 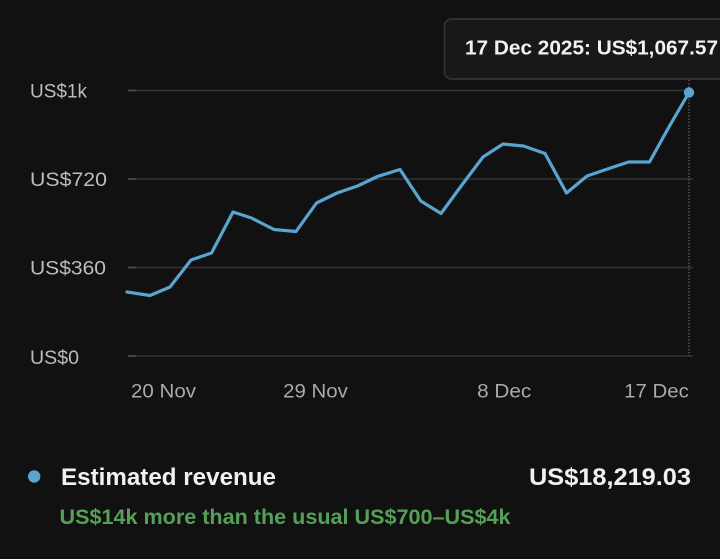 What do you see at coordinates (54, 358) in the screenshot?
I see `svg-text: US$0` at bounding box center [54, 358].